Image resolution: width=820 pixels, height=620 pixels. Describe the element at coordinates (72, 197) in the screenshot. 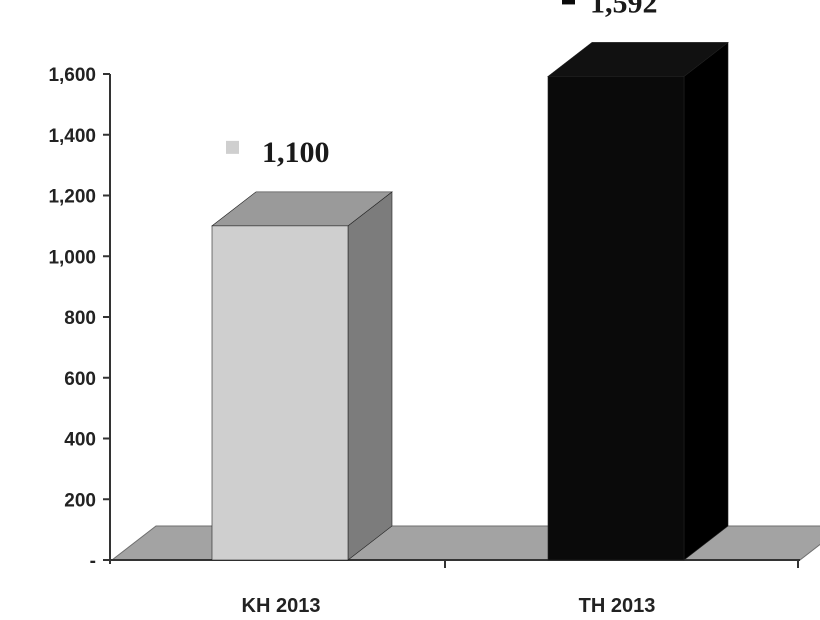

I see `y-tick-label: 1,200` at that location.